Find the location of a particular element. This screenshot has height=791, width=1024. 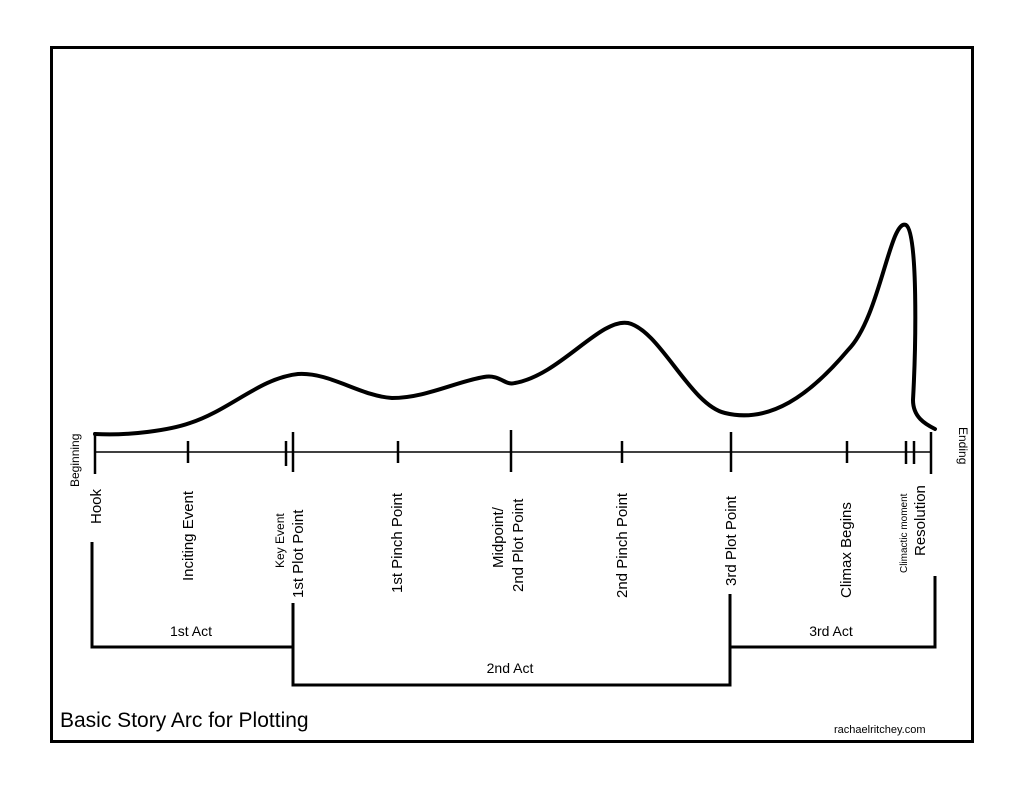

timeline-start-label: Beginning is located at coordinates (75, 460).